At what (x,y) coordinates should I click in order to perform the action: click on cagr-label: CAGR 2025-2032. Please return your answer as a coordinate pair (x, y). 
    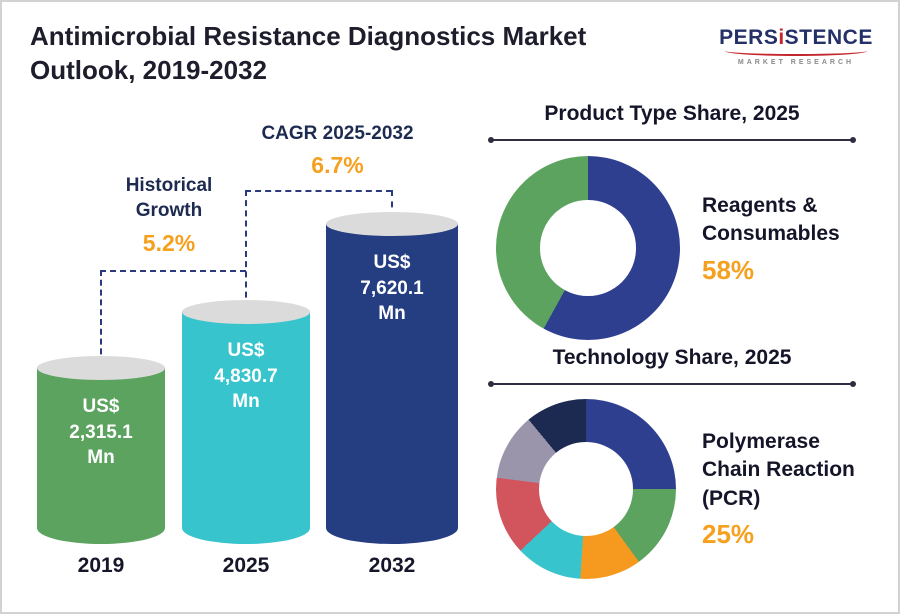
    Looking at the image, I should click on (337, 133).